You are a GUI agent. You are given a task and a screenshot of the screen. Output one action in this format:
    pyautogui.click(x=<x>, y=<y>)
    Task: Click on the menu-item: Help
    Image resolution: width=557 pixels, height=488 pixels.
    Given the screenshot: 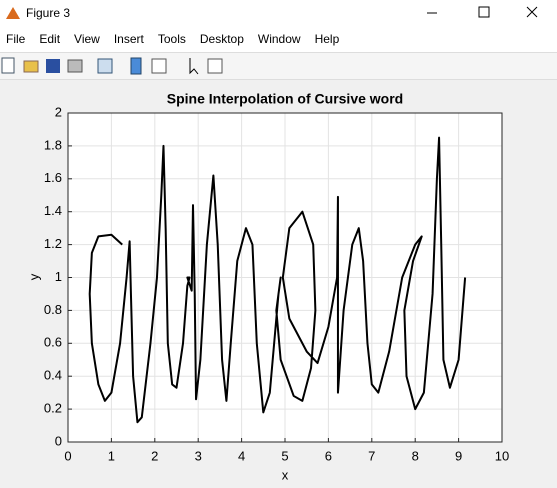 What is the action you would take?
    pyautogui.click(x=327, y=39)
    